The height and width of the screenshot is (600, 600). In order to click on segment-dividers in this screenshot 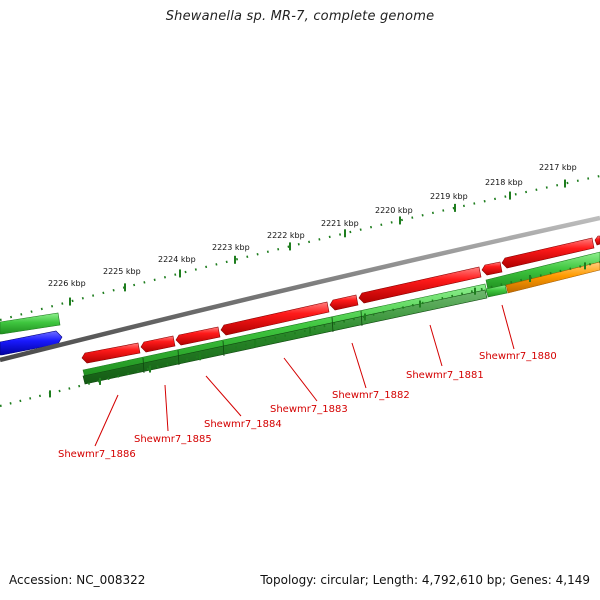, I will do `click(252, 342)`.